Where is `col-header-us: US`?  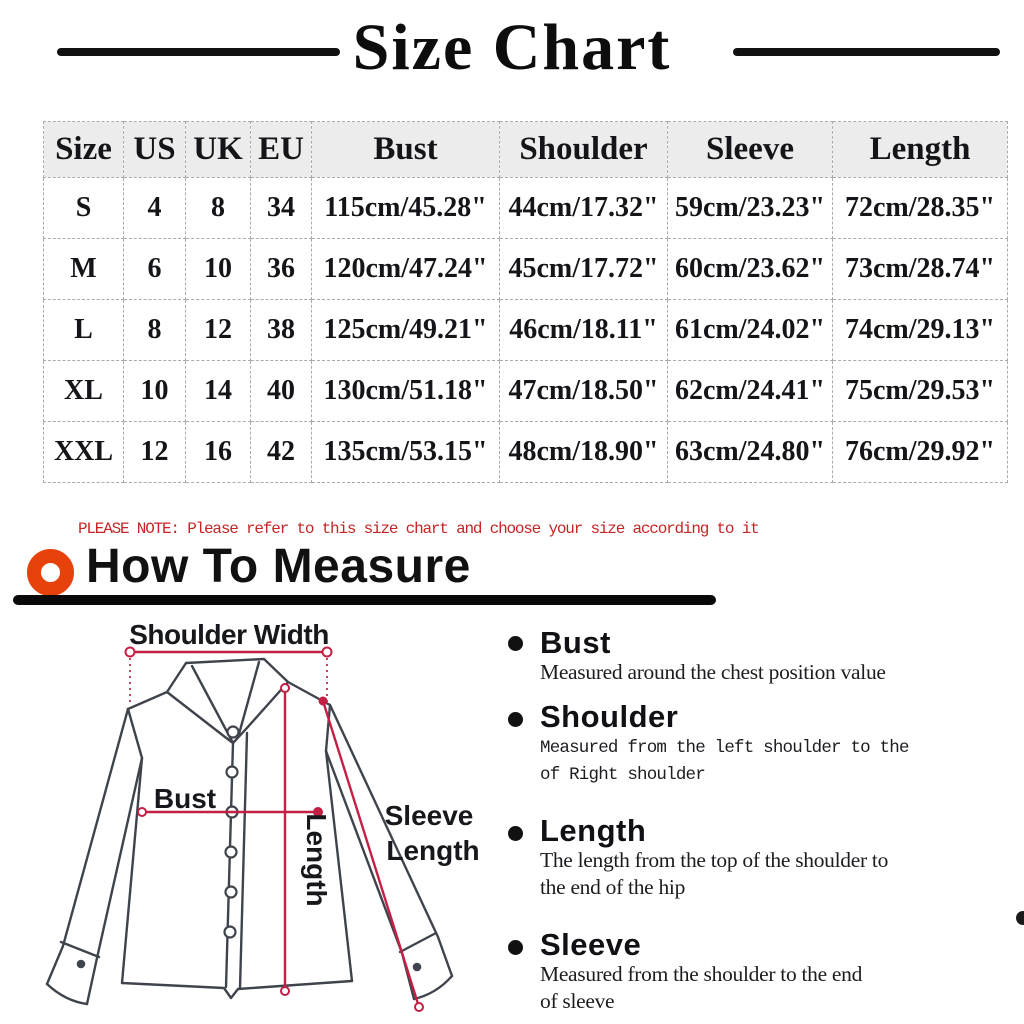
col-header-us: US is located at coordinates (154, 149).